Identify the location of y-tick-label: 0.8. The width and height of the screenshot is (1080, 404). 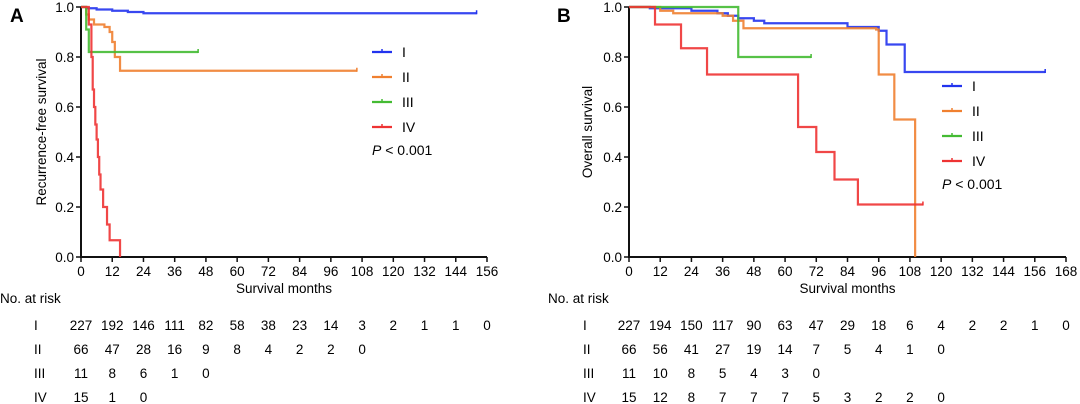
(612, 57).